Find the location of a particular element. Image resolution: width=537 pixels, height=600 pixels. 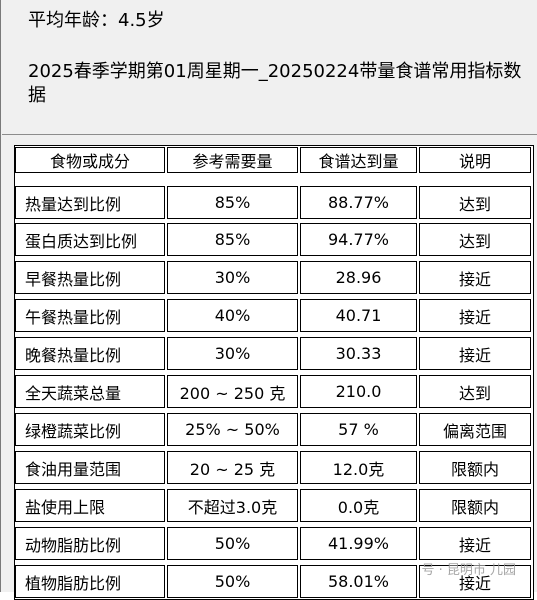

table-row: 全天蔬菜总量 200 ~ 250 克 210.0 达到 is located at coordinates (274, 391).